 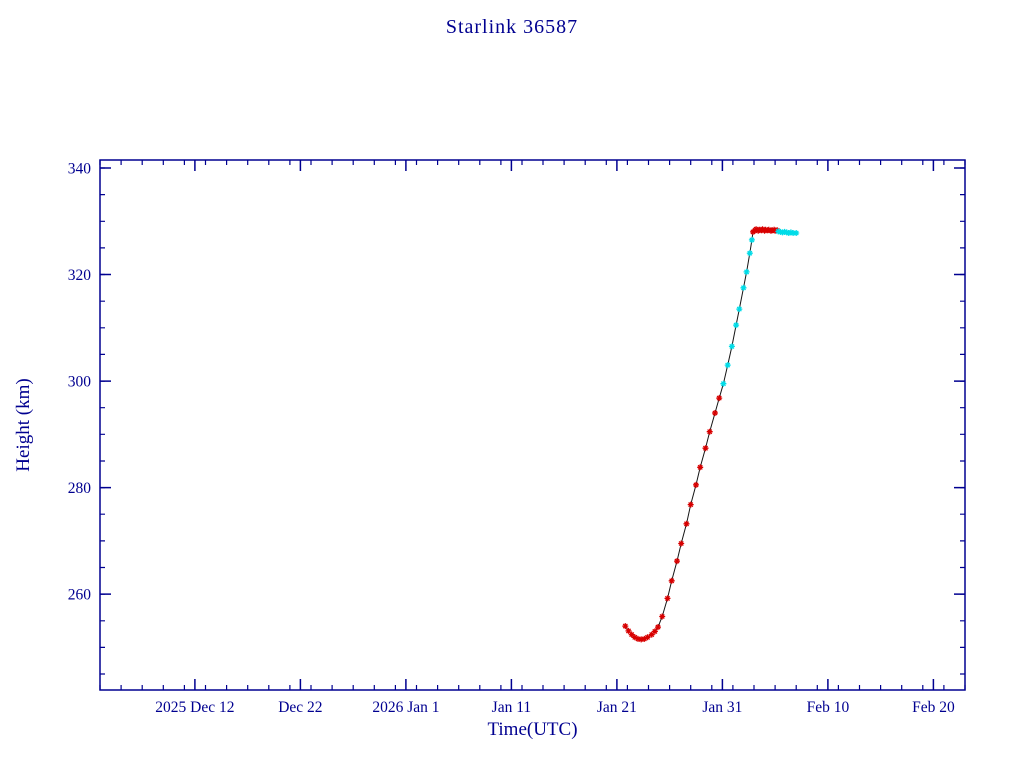 What do you see at coordinates (194, 707) in the screenshot?
I see `x-tick-label: 2025 Dec 12` at bounding box center [194, 707].